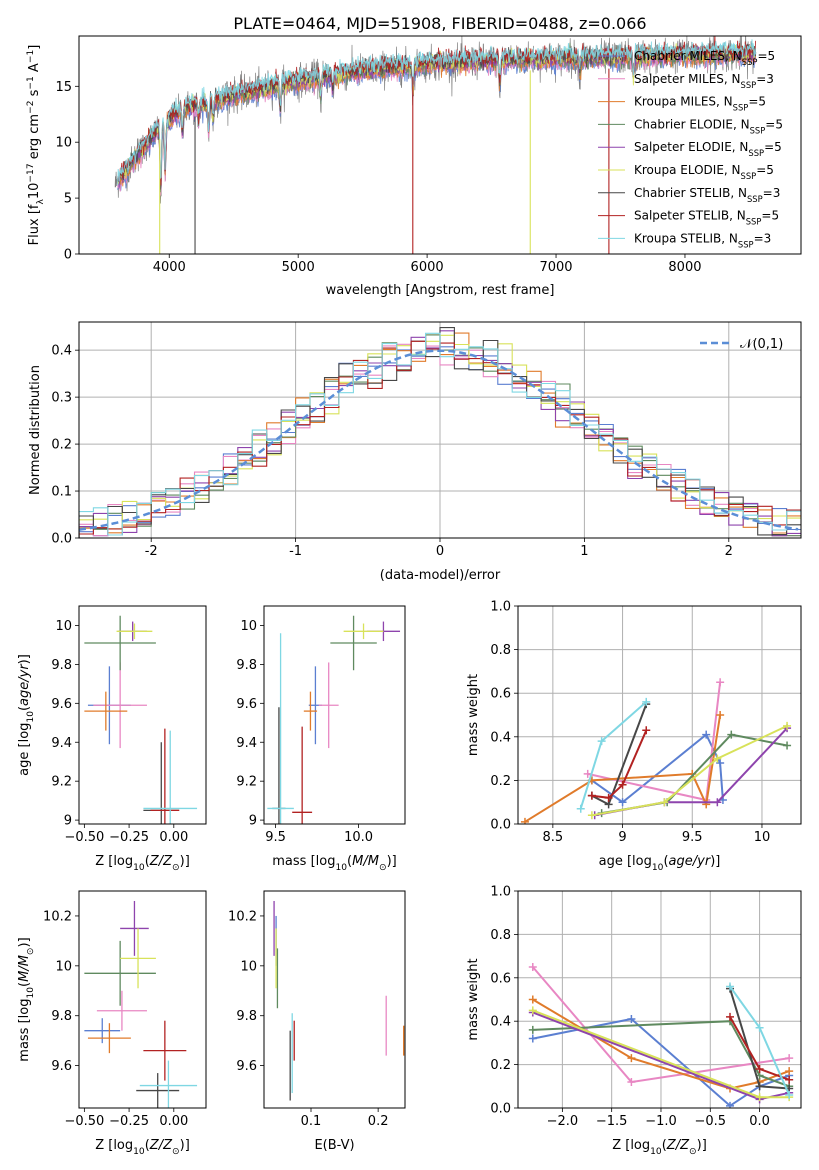 The image size is (819, 1170). Describe the element at coordinates (684, 267) in the screenshot. I see `x-tick-label: 8000` at that location.